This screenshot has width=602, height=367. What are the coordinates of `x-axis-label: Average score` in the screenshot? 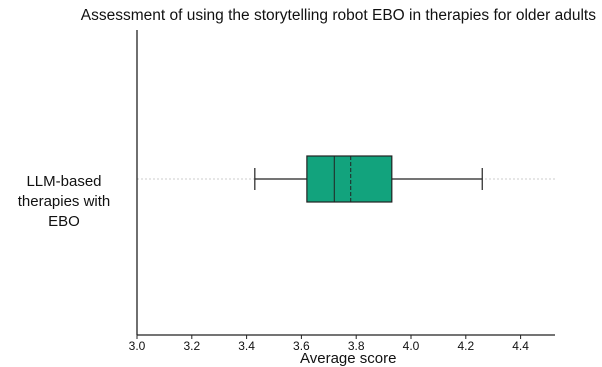 It's located at (348, 358).